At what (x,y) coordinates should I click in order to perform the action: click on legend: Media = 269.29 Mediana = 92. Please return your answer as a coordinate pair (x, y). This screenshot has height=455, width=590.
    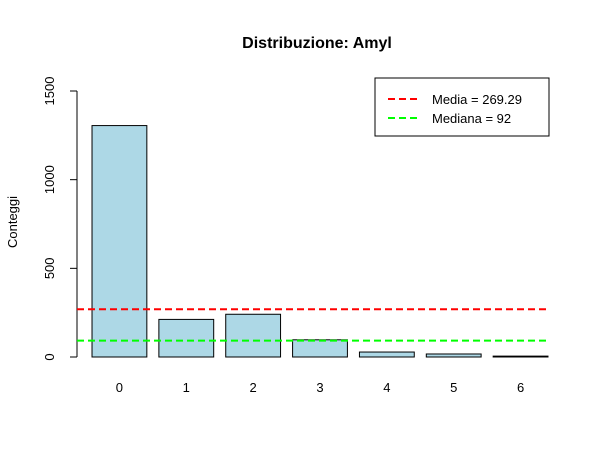
    Looking at the image, I should click on (462, 107).